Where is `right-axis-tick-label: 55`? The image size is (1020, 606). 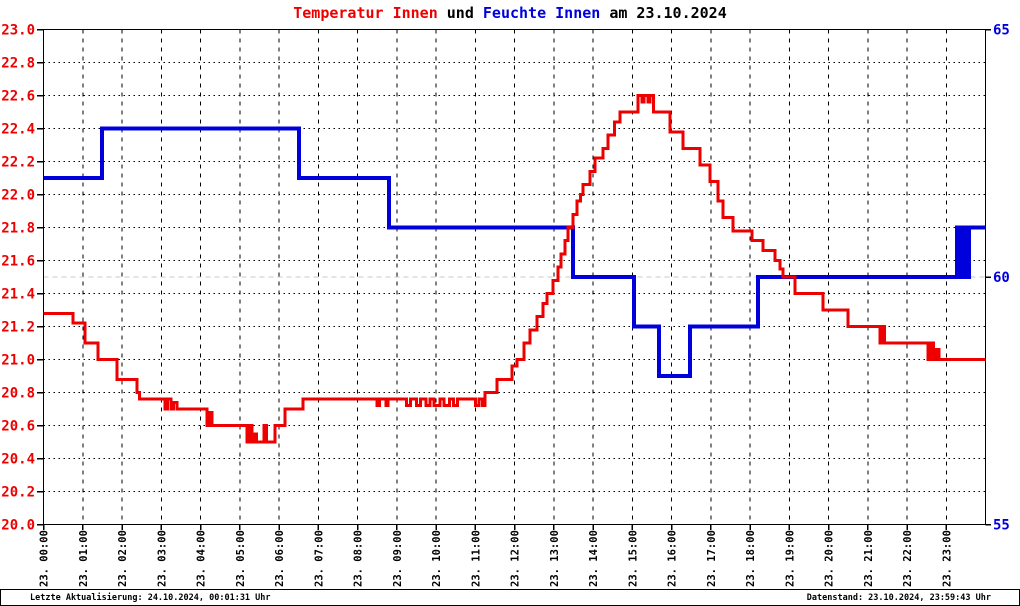 right-axis-tick-label: 55 is located at coordinates (1001, 526).